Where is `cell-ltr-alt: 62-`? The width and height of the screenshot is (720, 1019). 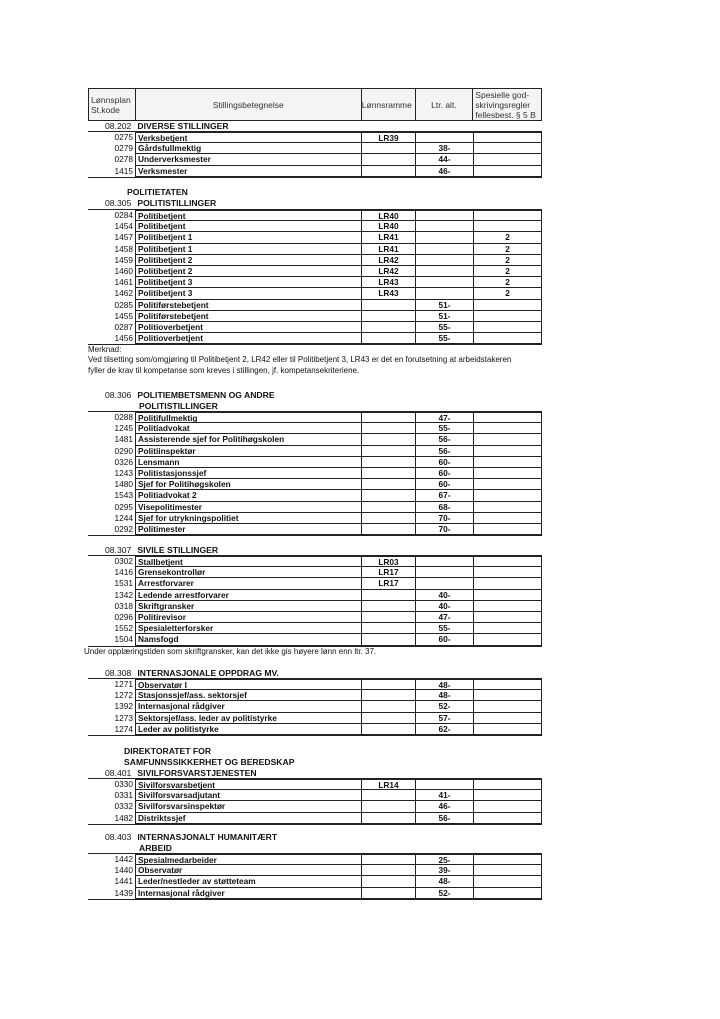
cell-ltr-alt: 62- is located at coordinates (445, 729).